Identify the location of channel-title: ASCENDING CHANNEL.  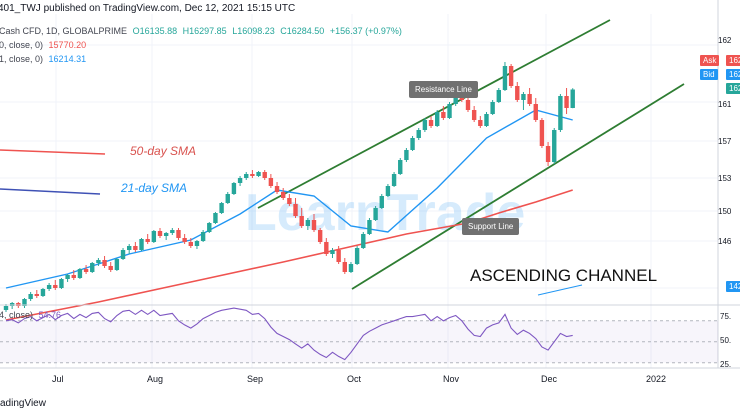
(564, 275).